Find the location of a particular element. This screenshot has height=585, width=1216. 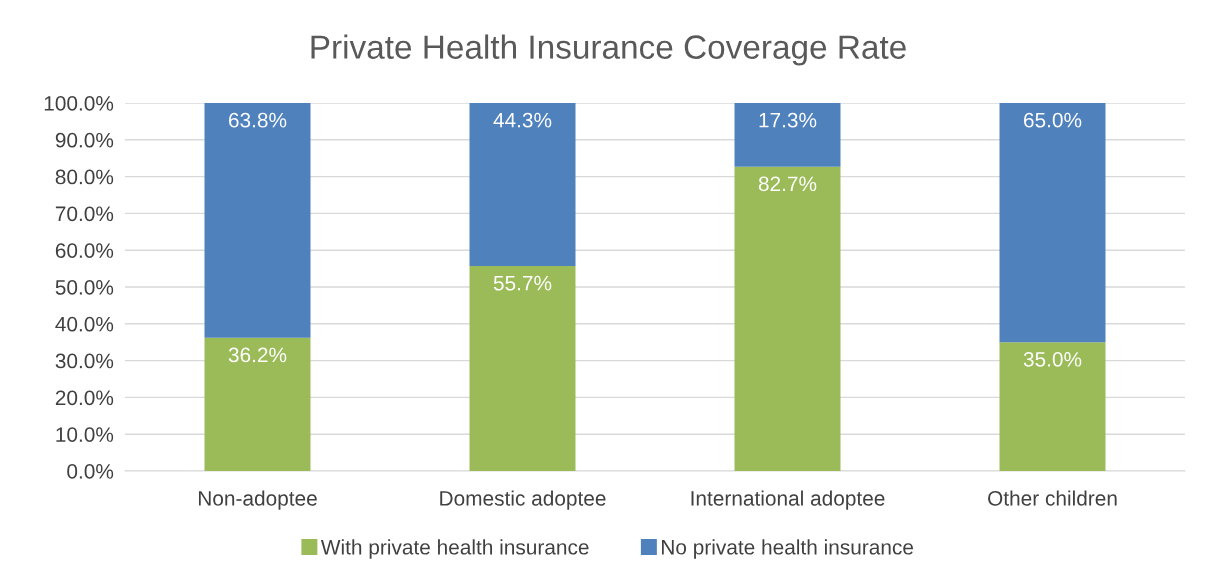

y-tick-label: 90.0% is located at coordinates (84, 140).